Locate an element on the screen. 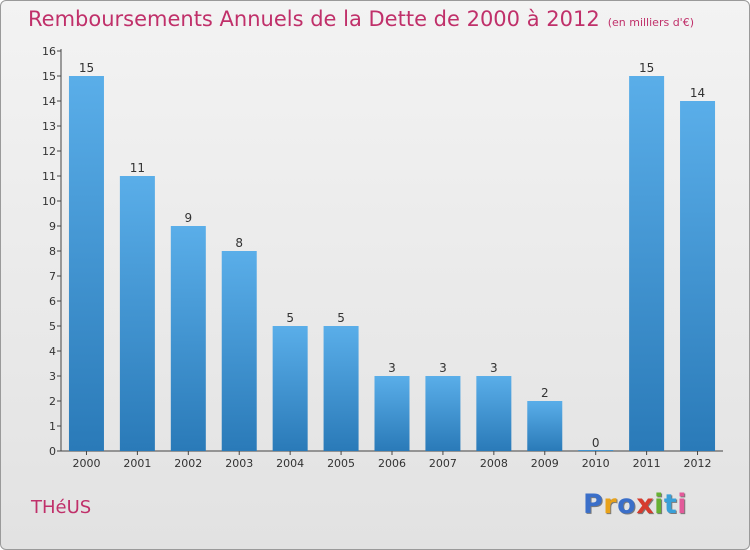  y-tick-label: 9 is located at coordinates (52, 226).